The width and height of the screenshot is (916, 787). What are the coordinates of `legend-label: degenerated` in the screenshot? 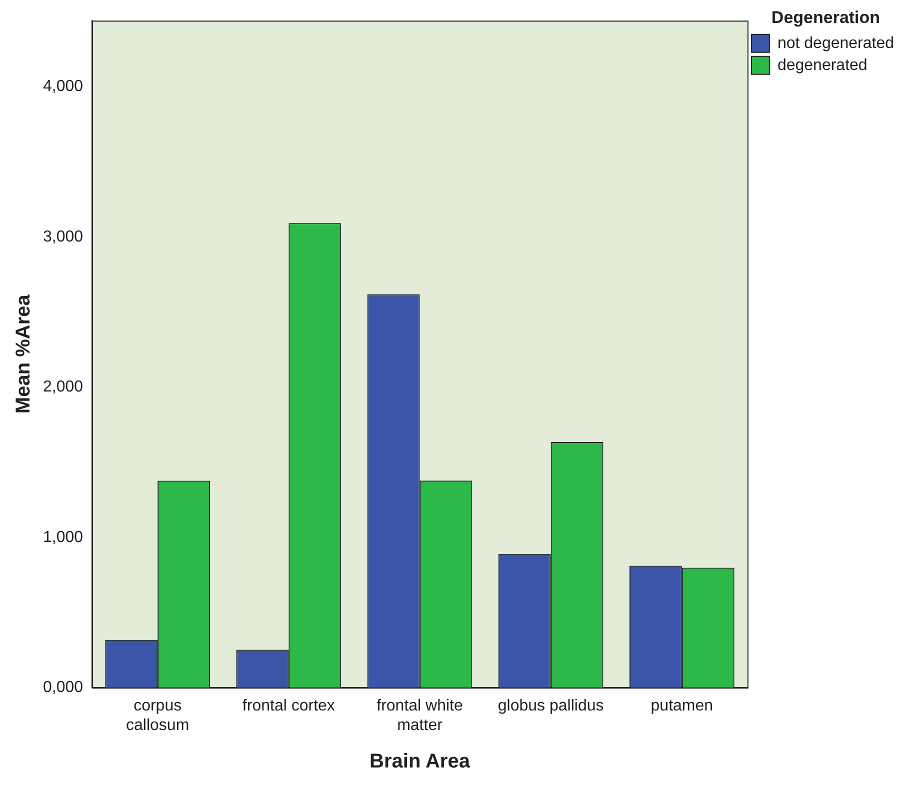 It's located at (822, 65).